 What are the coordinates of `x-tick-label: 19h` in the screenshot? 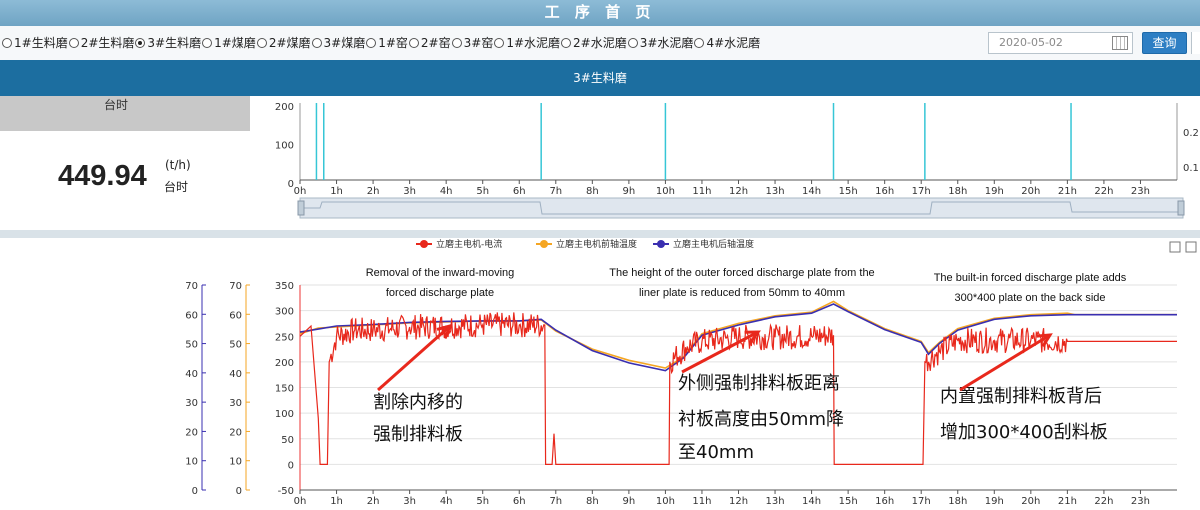 It's located at (994, 501).